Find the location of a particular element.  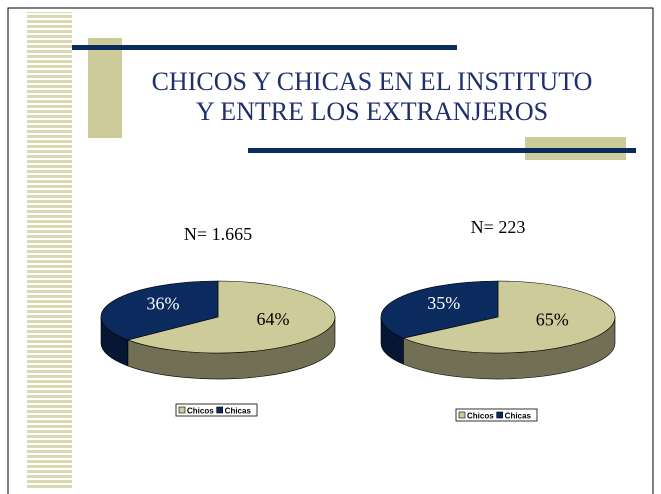

pie-title: N= 223 is located at coordinates (498, 227).